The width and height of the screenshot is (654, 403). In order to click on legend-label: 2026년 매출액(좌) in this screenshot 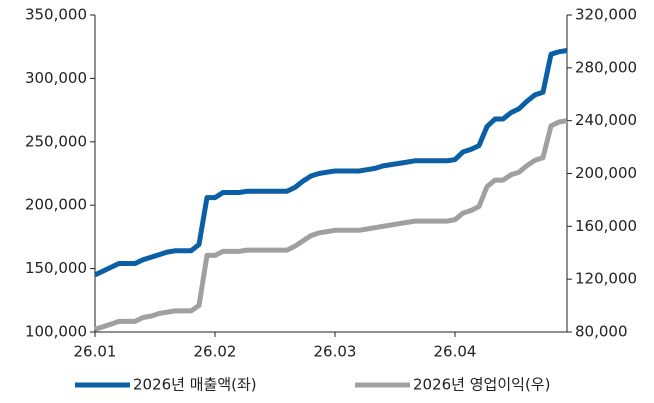, I will do `click(195, 385)`.